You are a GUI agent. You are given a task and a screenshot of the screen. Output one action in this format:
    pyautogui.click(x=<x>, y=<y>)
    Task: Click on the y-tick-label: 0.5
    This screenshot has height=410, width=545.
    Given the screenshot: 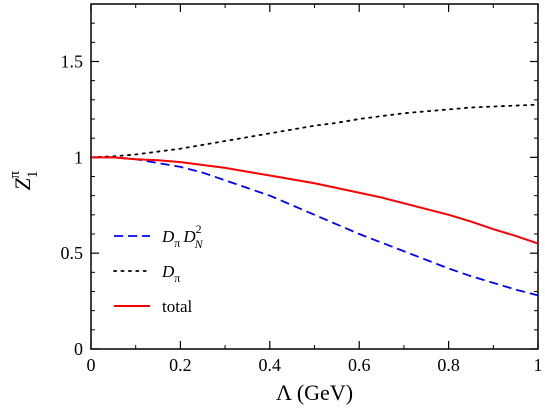 What is the action you would take?
    pyautogui.click(x=72, y=253)
    